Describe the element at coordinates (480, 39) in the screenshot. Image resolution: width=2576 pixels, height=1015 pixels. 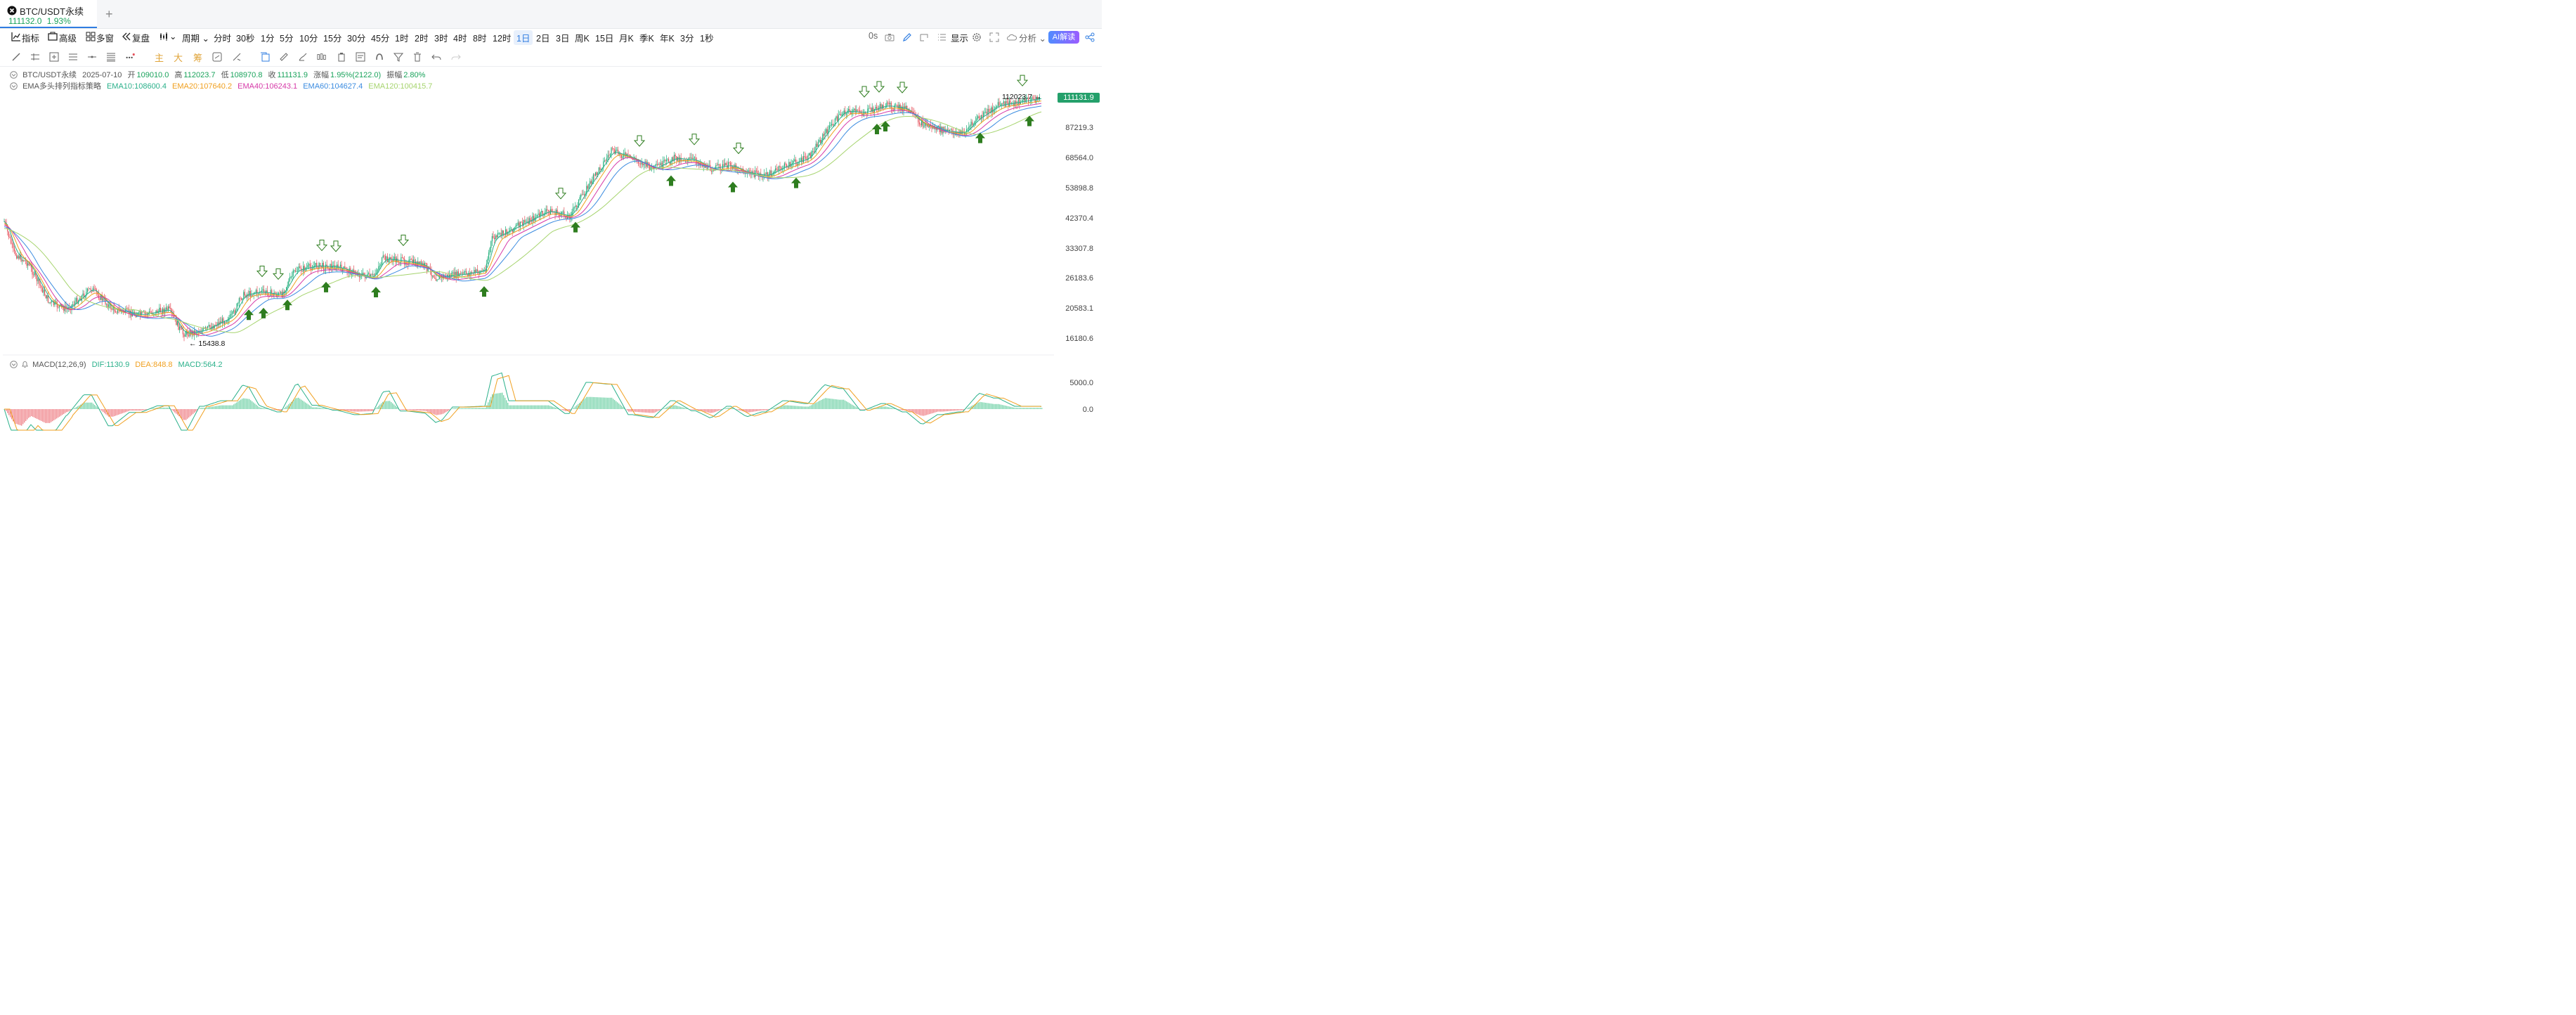
I see `period-option: 8时` at that location.